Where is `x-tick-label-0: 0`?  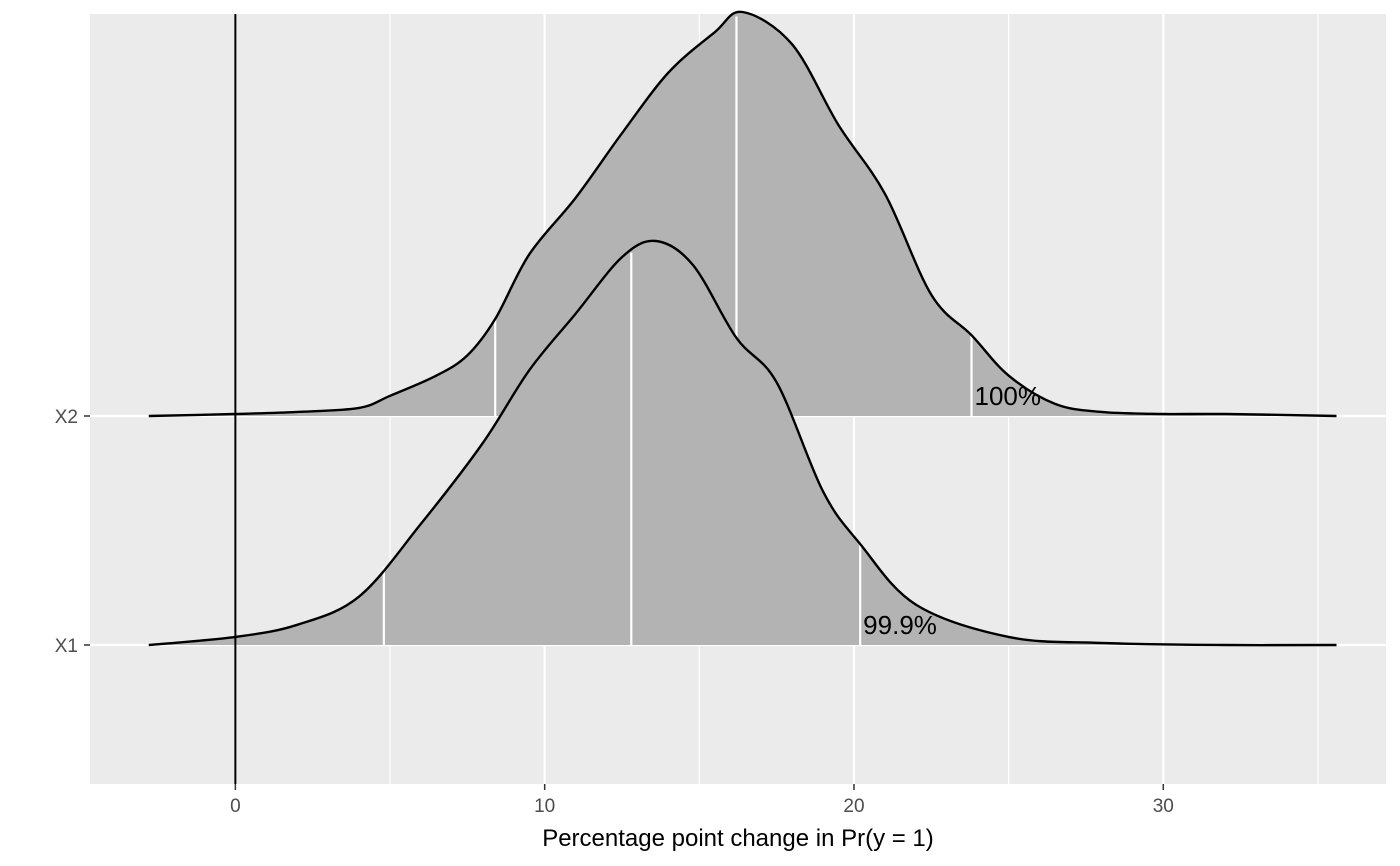
x-tick-label-0: 0 is located at coordinates (235, 806).